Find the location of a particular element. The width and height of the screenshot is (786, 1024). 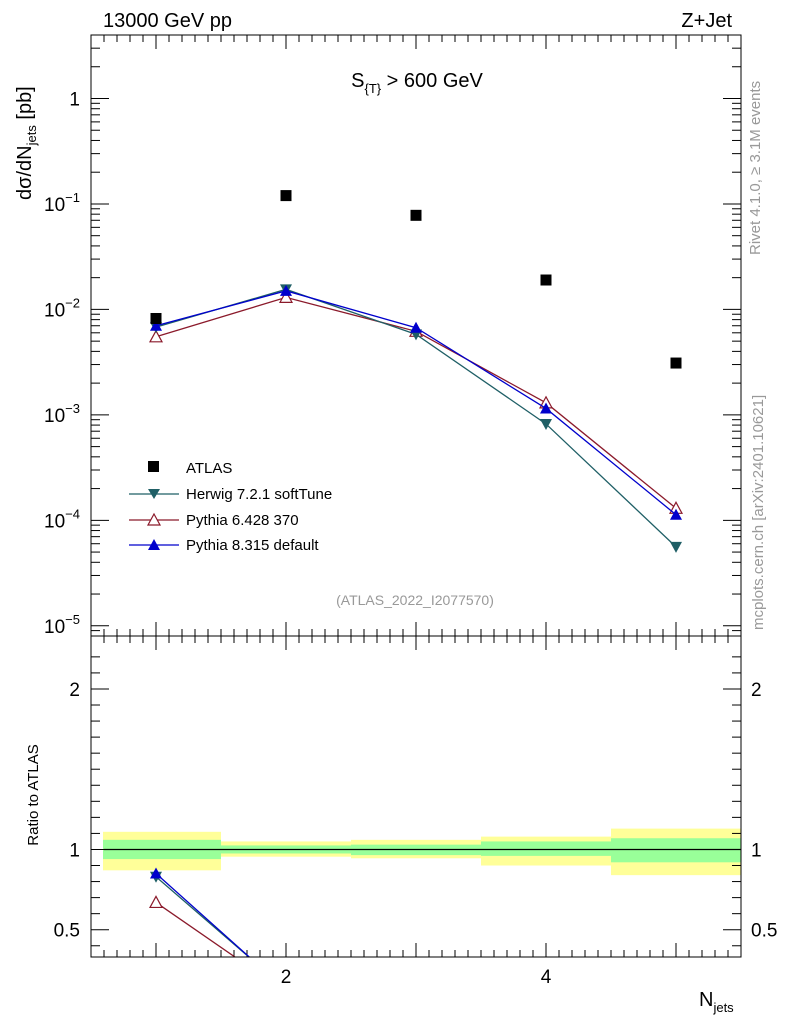

legend-label-pythia6: Pythia 6.428 370 is located at coordinates (242, 520).